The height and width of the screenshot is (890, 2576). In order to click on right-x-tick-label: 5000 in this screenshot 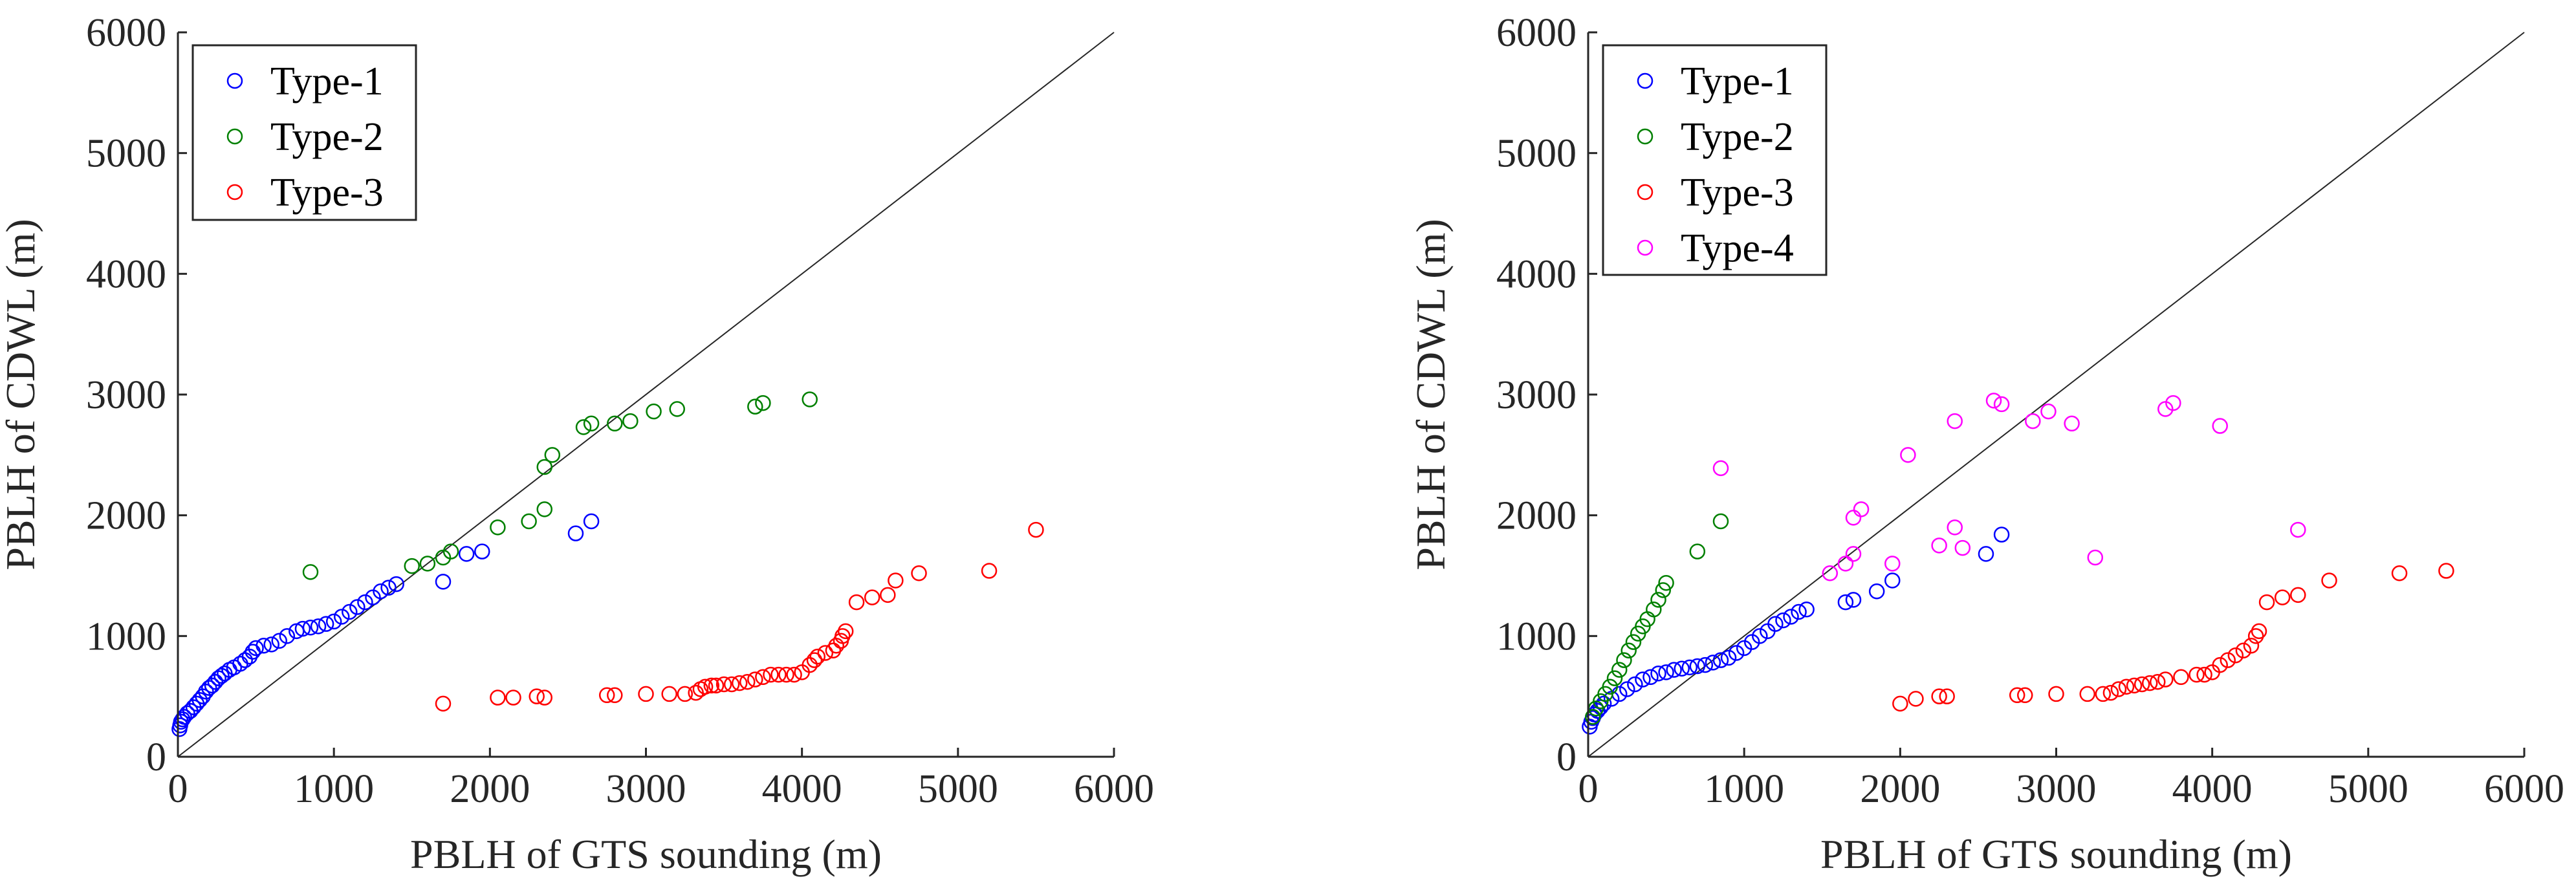, I will do `click(2368, 789)`.